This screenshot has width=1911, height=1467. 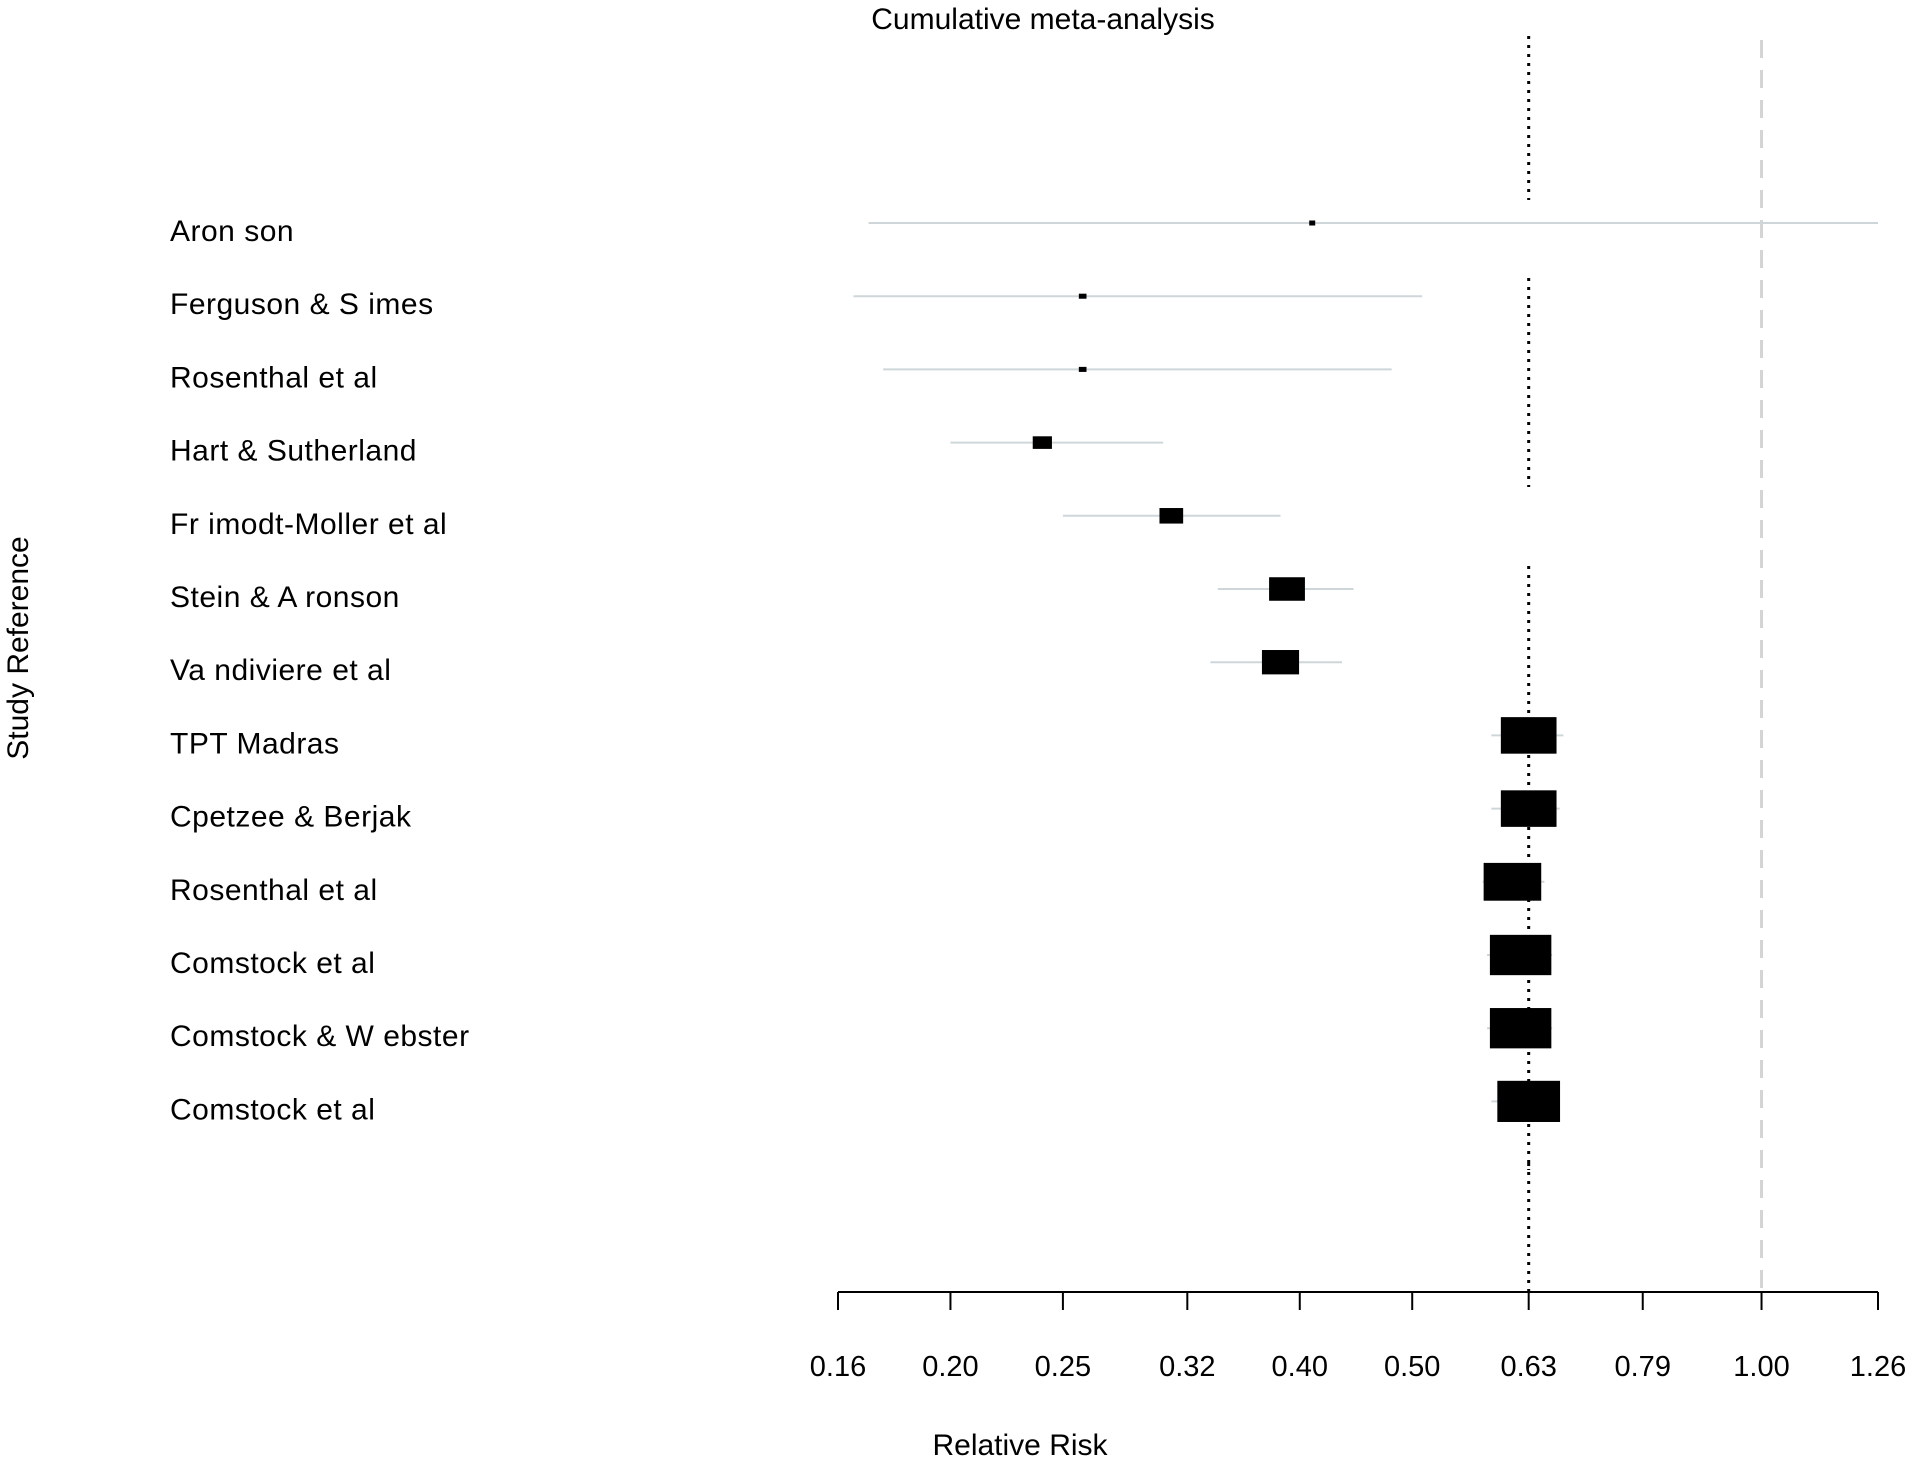 What do you see at coordinates (1042, 19) in the screenshot?
I see `chart-title: Cumulative meta-analysis` at bounding box center [1042, 19].